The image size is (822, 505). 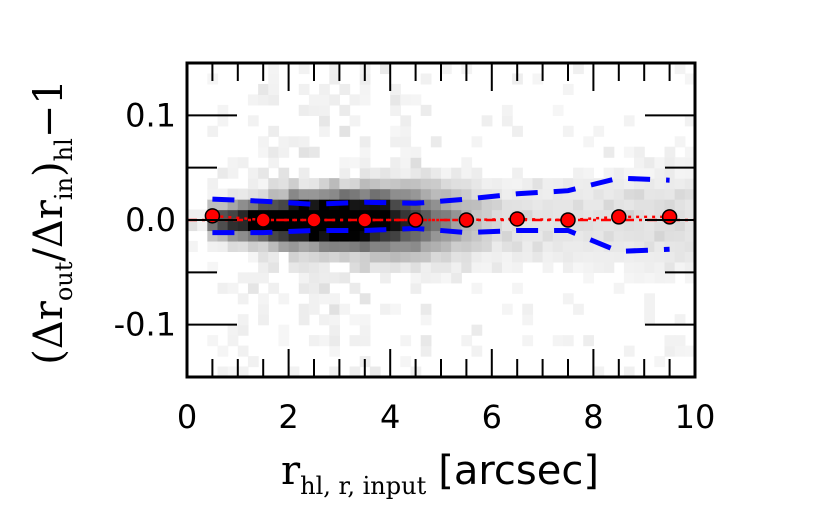 What do you see at coordinates (446, 417) in the screenshot?
I see `x-tick-labels: 0 2 4 6 8 10` at bounding box center [446, 417].